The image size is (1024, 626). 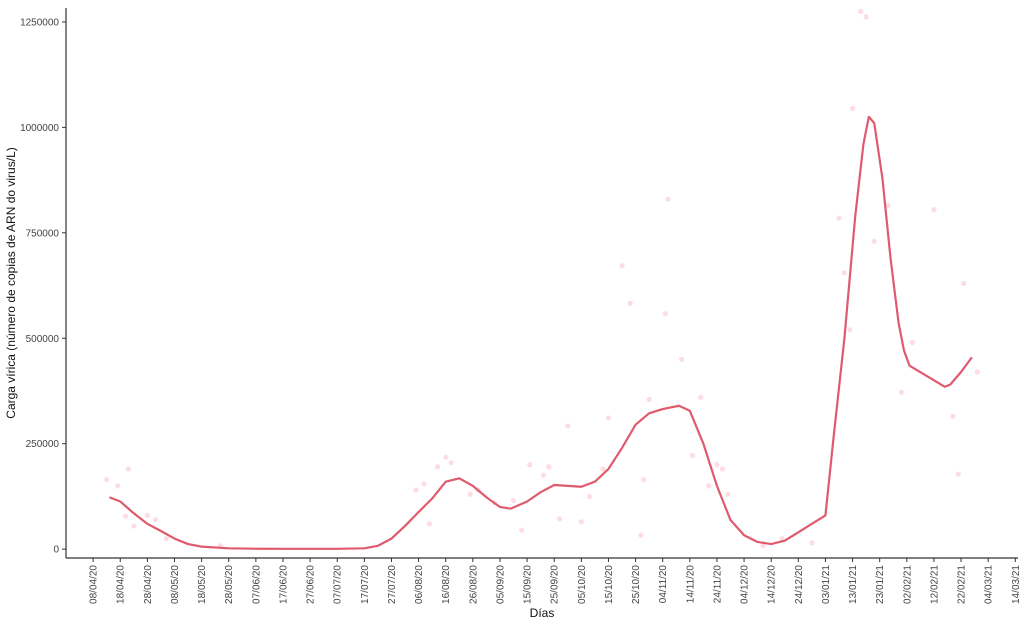 I want to click on x-tick-label: 14/12/20, so click(x=772, y=584).